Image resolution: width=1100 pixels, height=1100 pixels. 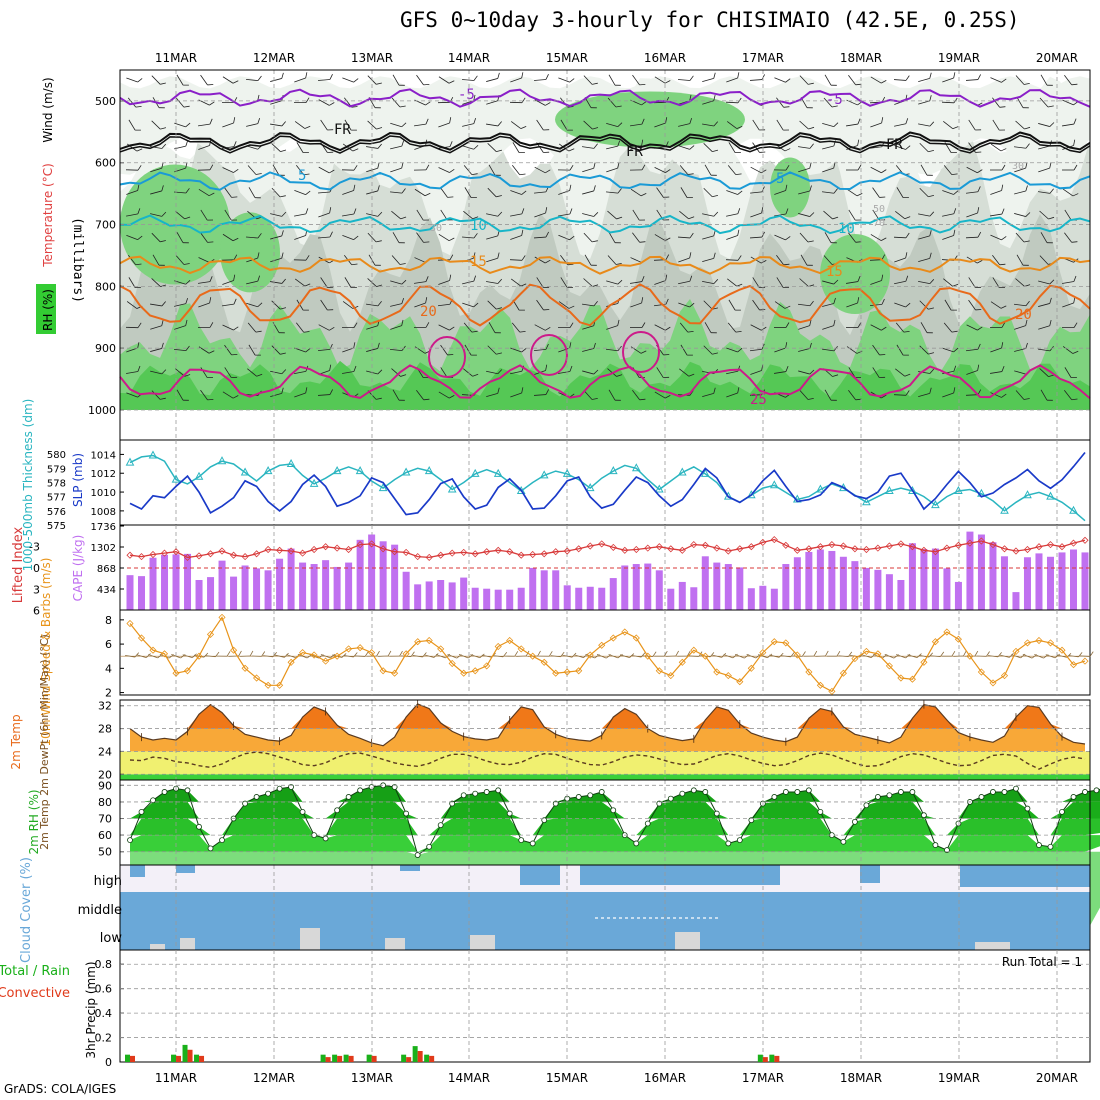 I want to click on isotherm-line, so click(x=605, y=181).